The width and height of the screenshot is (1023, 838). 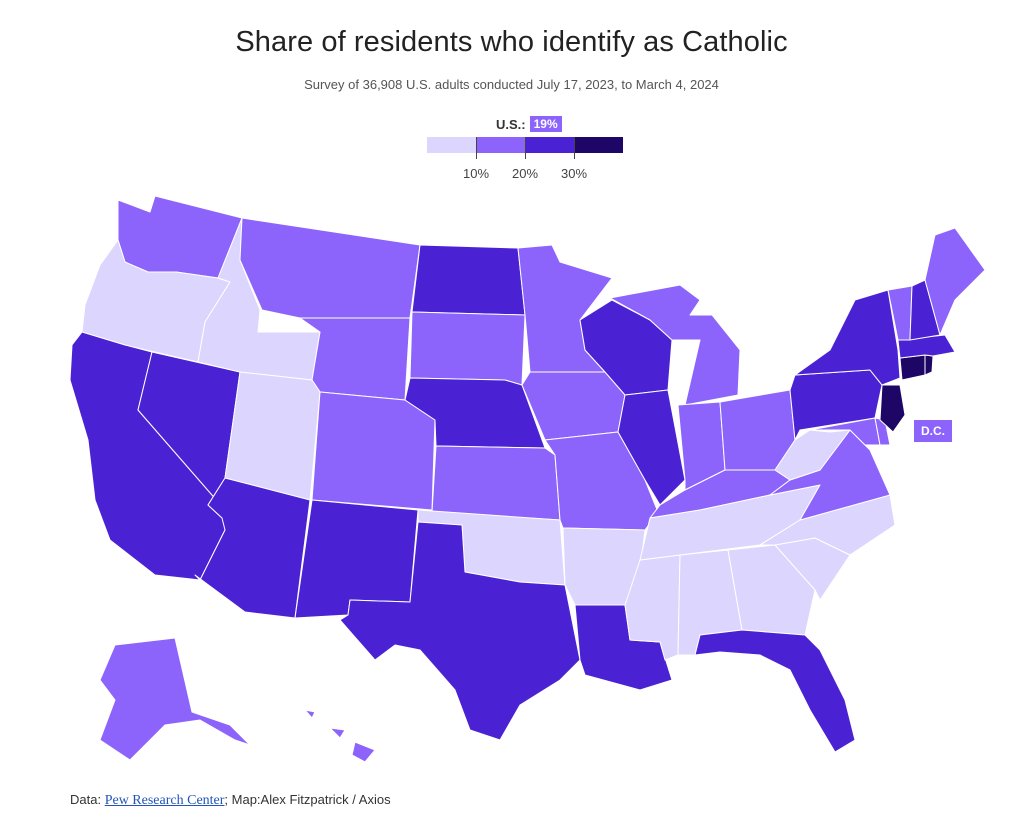 What do you see at coordinates (545, 124) in the screenshot?
I see `us-average-badge: 19%` at bounding box center [545, 124].